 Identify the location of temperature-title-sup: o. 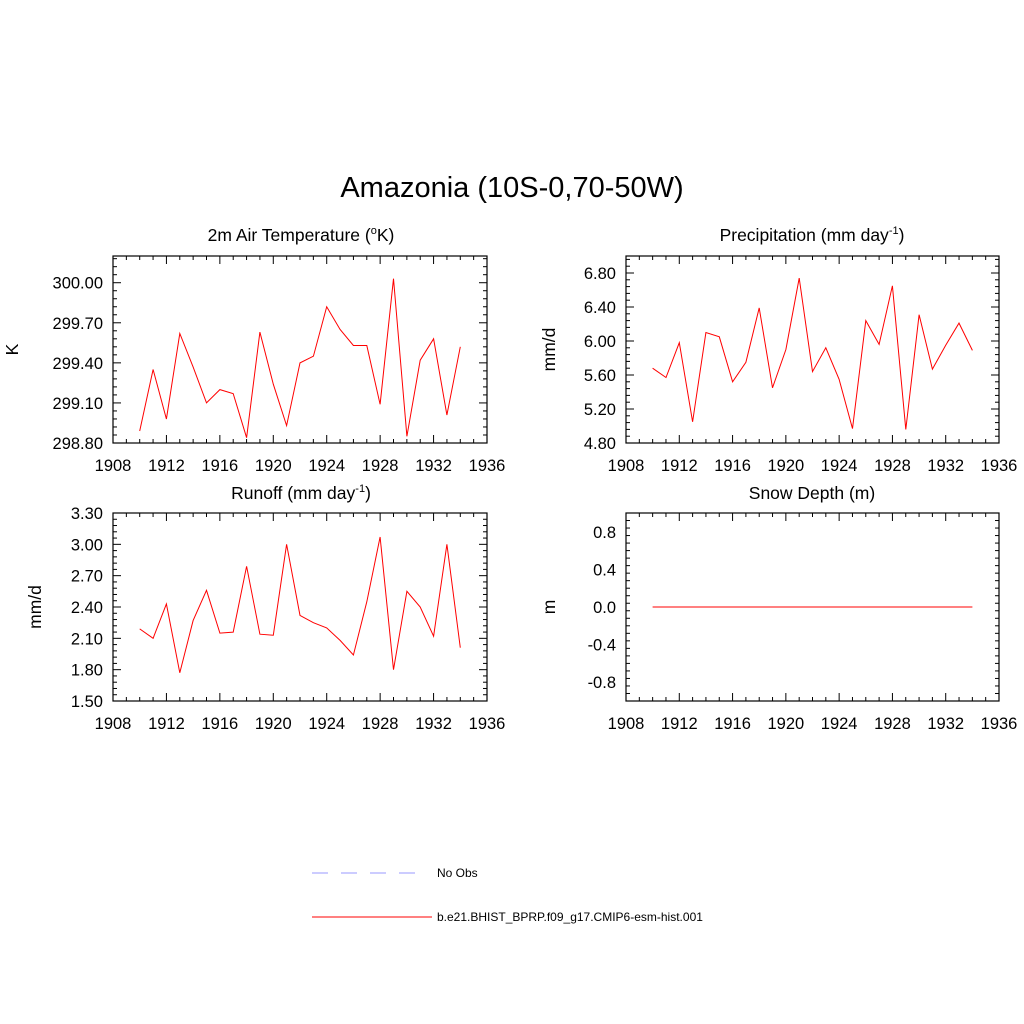
(373, 231).